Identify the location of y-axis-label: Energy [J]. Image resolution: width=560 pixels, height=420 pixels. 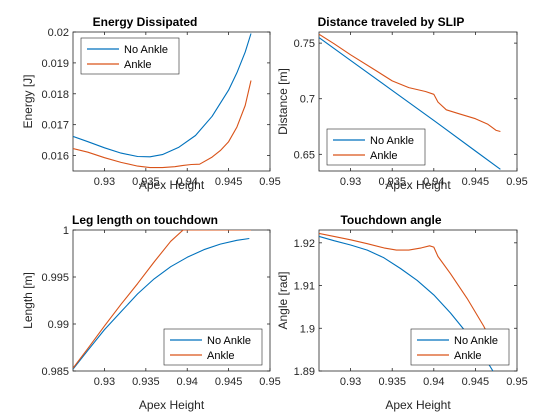
(28, 101).